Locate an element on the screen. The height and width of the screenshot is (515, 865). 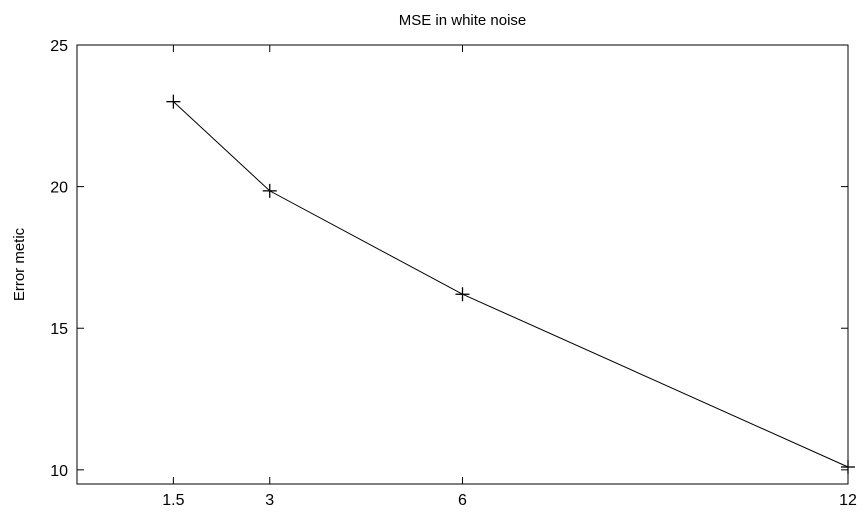
y-tick-label: 20 is located at coordinates (59, 188).